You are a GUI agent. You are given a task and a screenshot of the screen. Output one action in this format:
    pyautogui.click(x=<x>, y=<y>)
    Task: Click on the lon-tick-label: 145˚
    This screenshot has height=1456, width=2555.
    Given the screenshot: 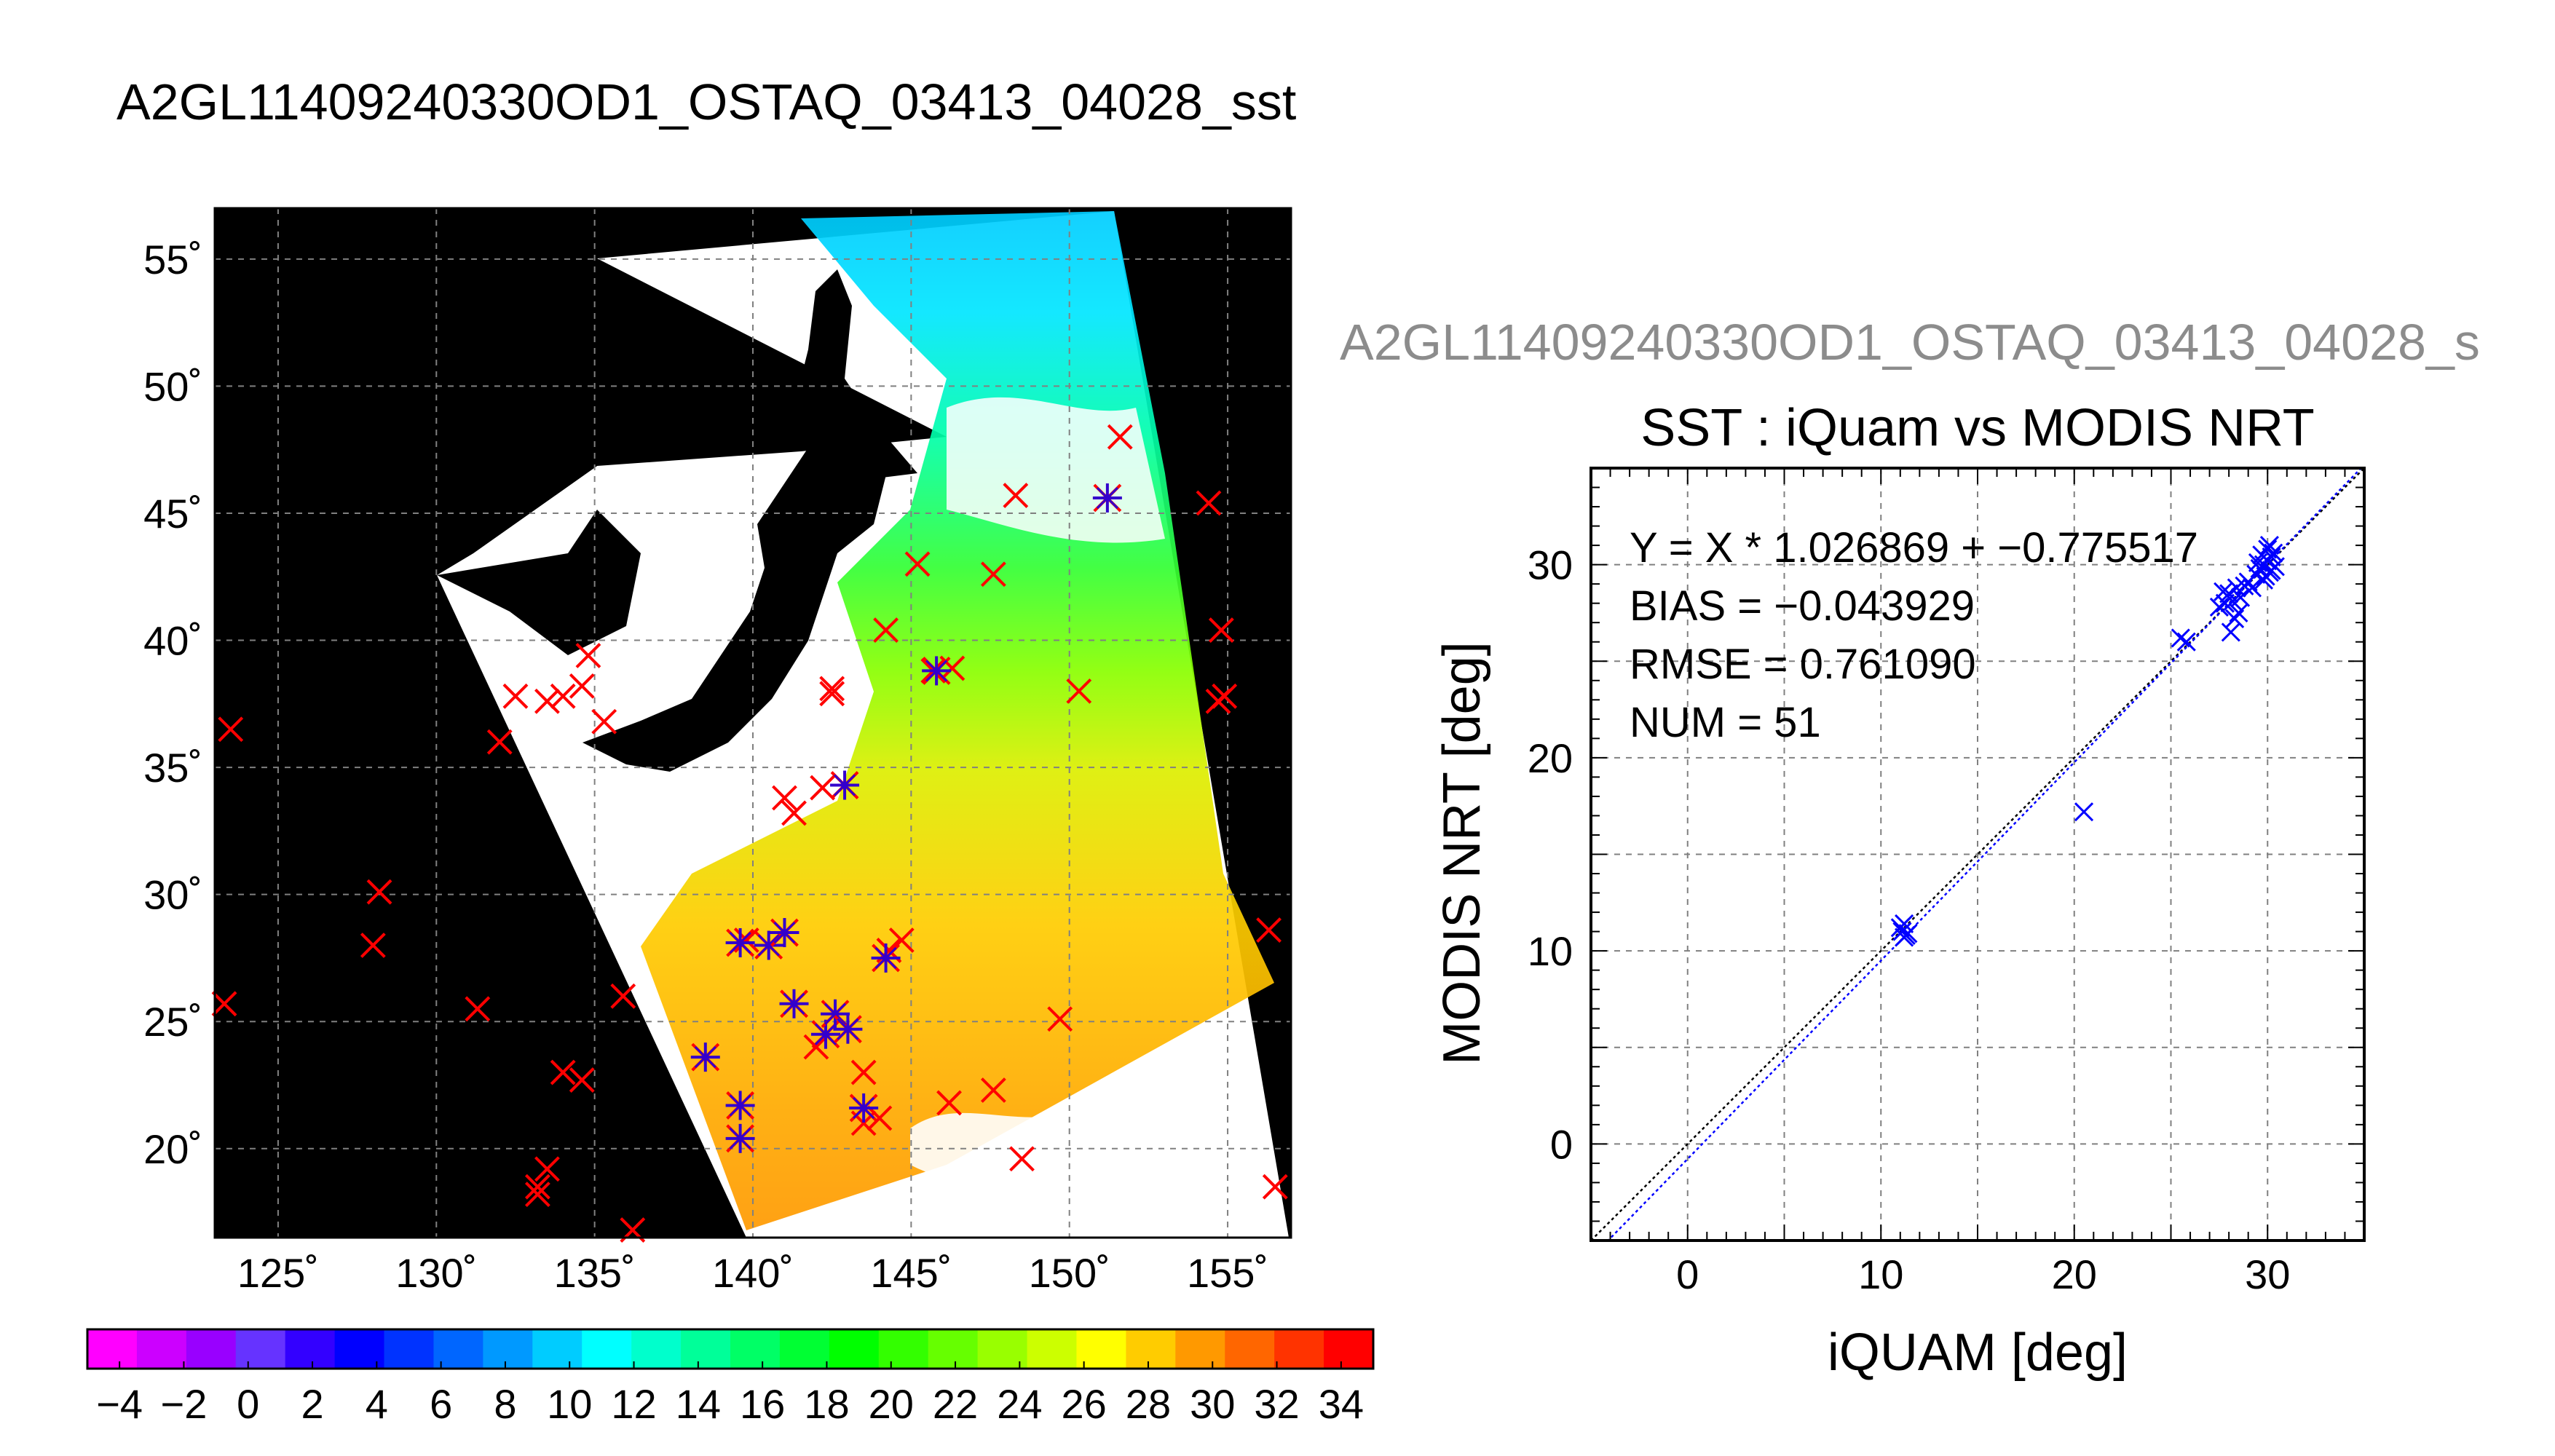 What is the action you would take?
    pyautogui.click(x=911, y=1273)
    